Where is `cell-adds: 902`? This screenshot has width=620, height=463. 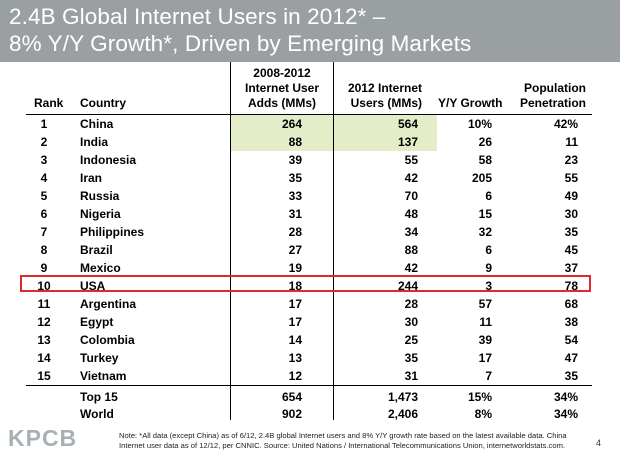 cell-adds: 902 is located at coordinates (291, 414).